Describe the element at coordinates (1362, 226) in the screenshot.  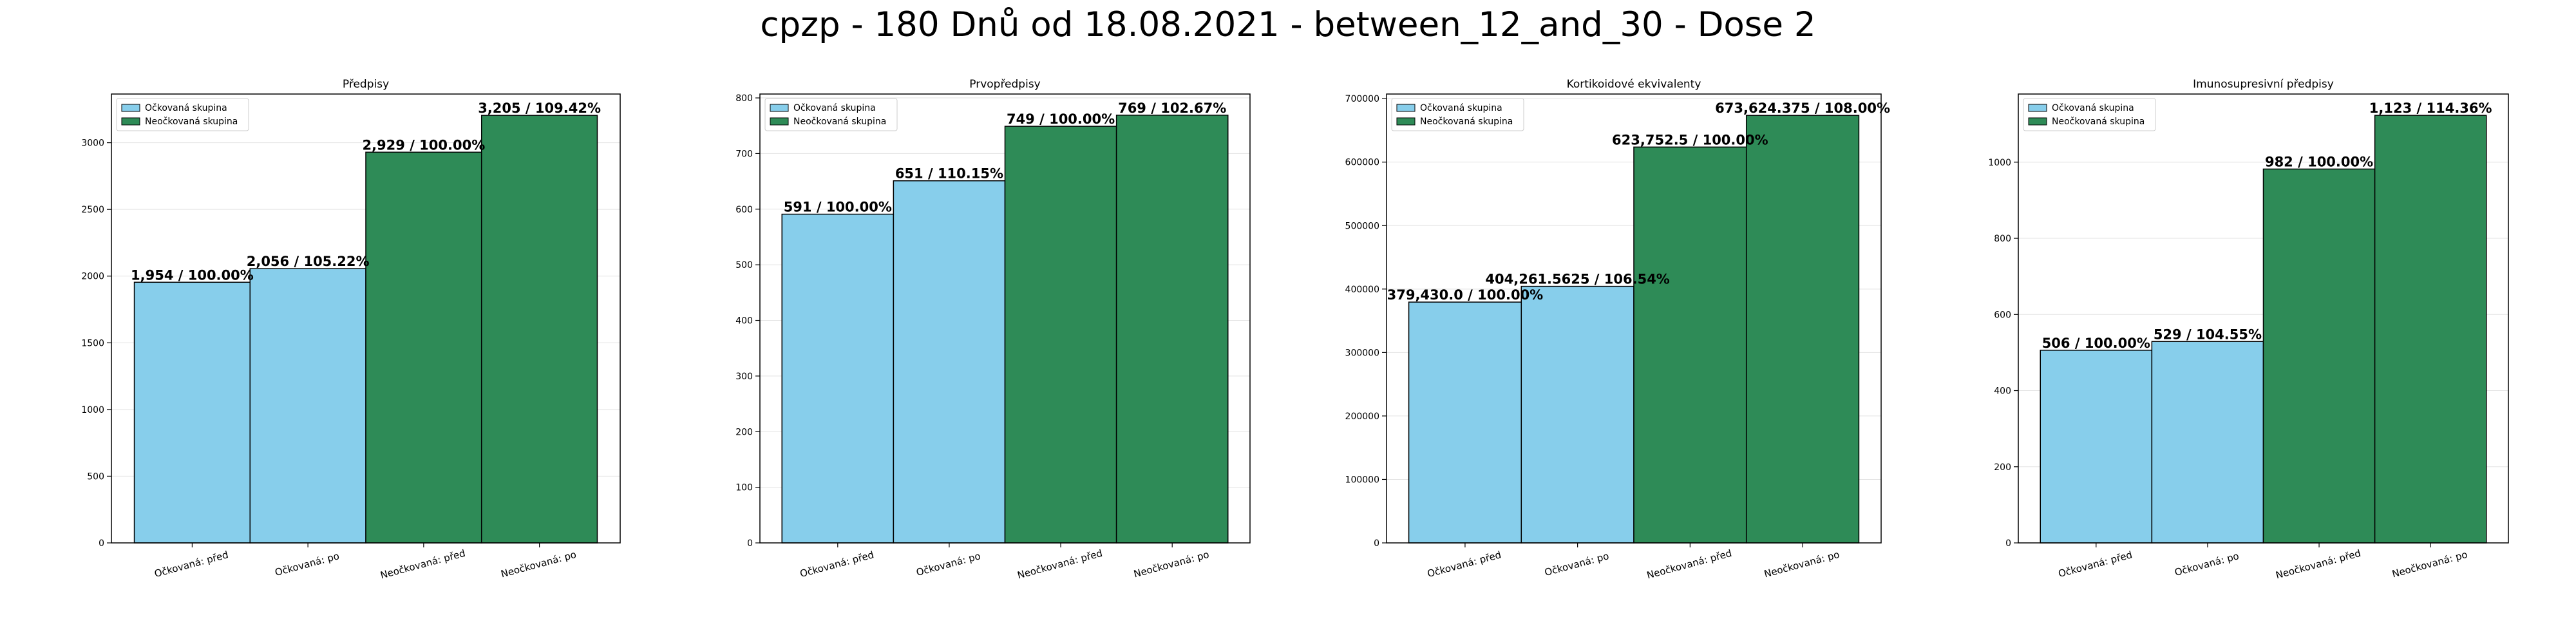
I see `y-tick-label: 500000` at that location.